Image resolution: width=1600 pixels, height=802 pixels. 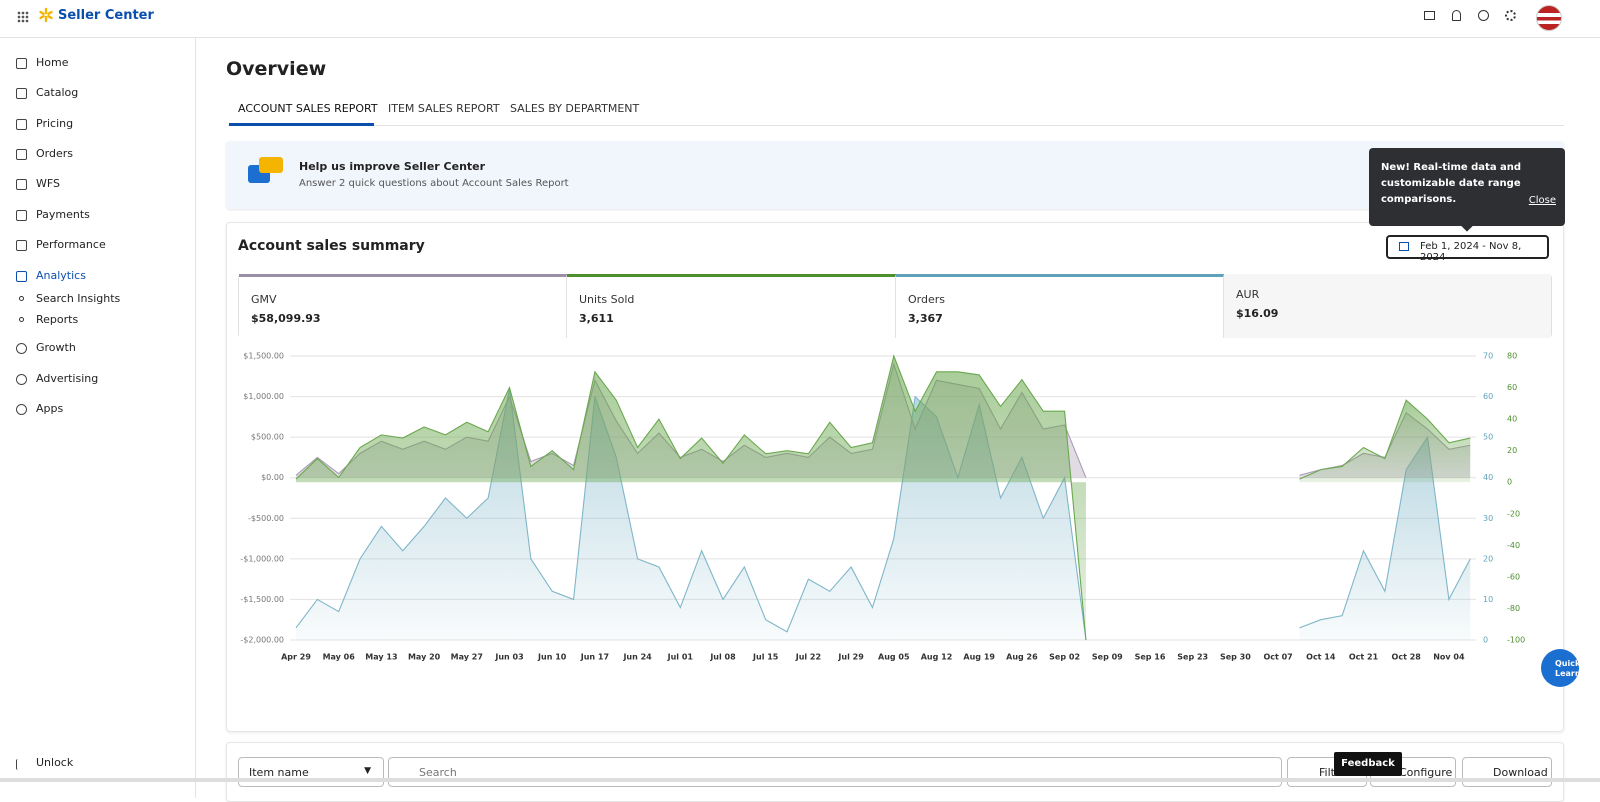 What do you see at coordinates (271, 165) in the screenshot?
I see `chat-icon` at bounding box center [271, 165].